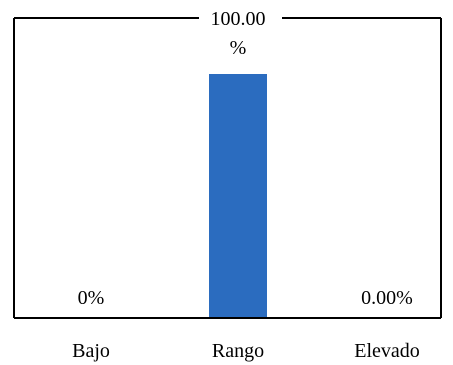  What do you see at coordinates (387, 298) in the screenshot?
I see `data-label-elevado: 0.00%` at bounding box center [387, 298].